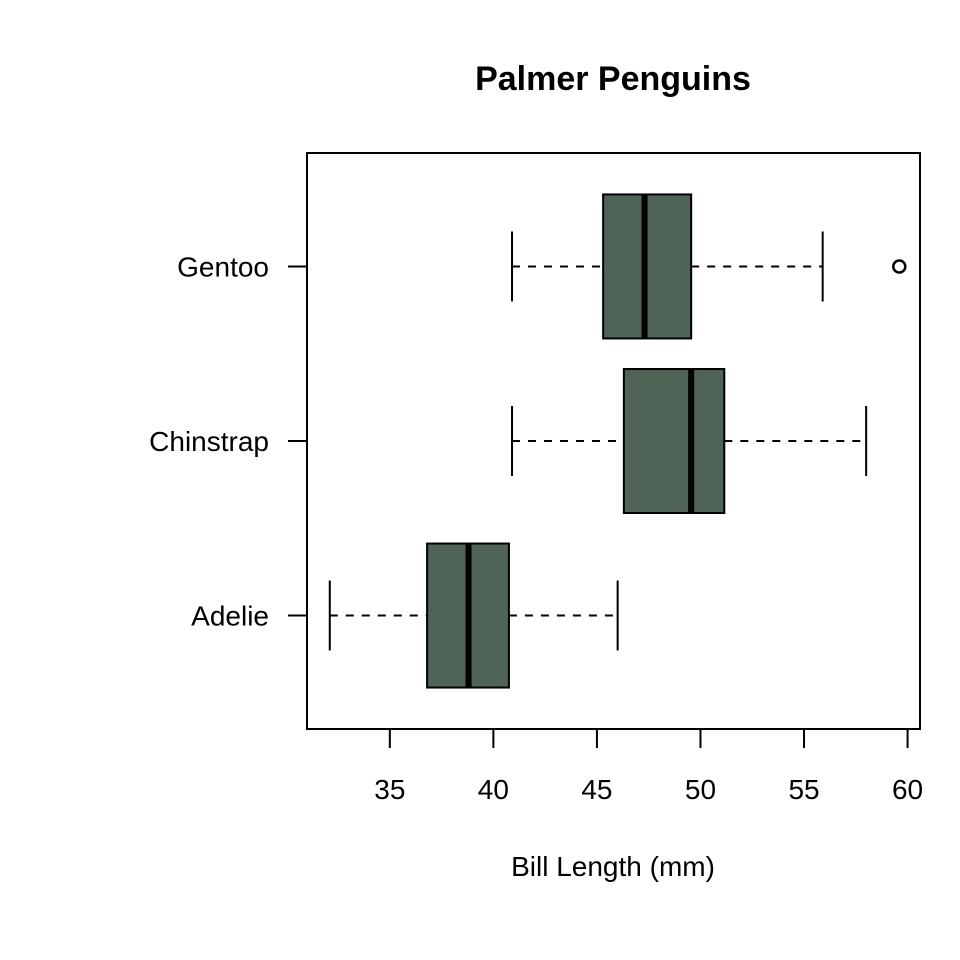  I want to click on x-axis: 35 40 45 50 55 60, so click(648, 766).